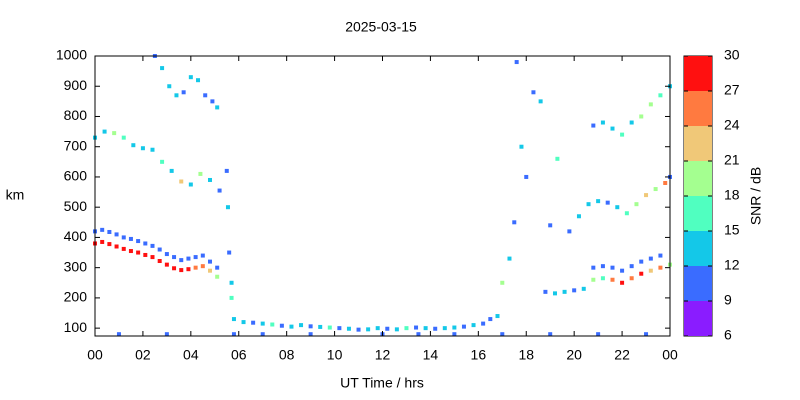  I want to click on colorbar-label: SNR / dB, so click(756, 196).